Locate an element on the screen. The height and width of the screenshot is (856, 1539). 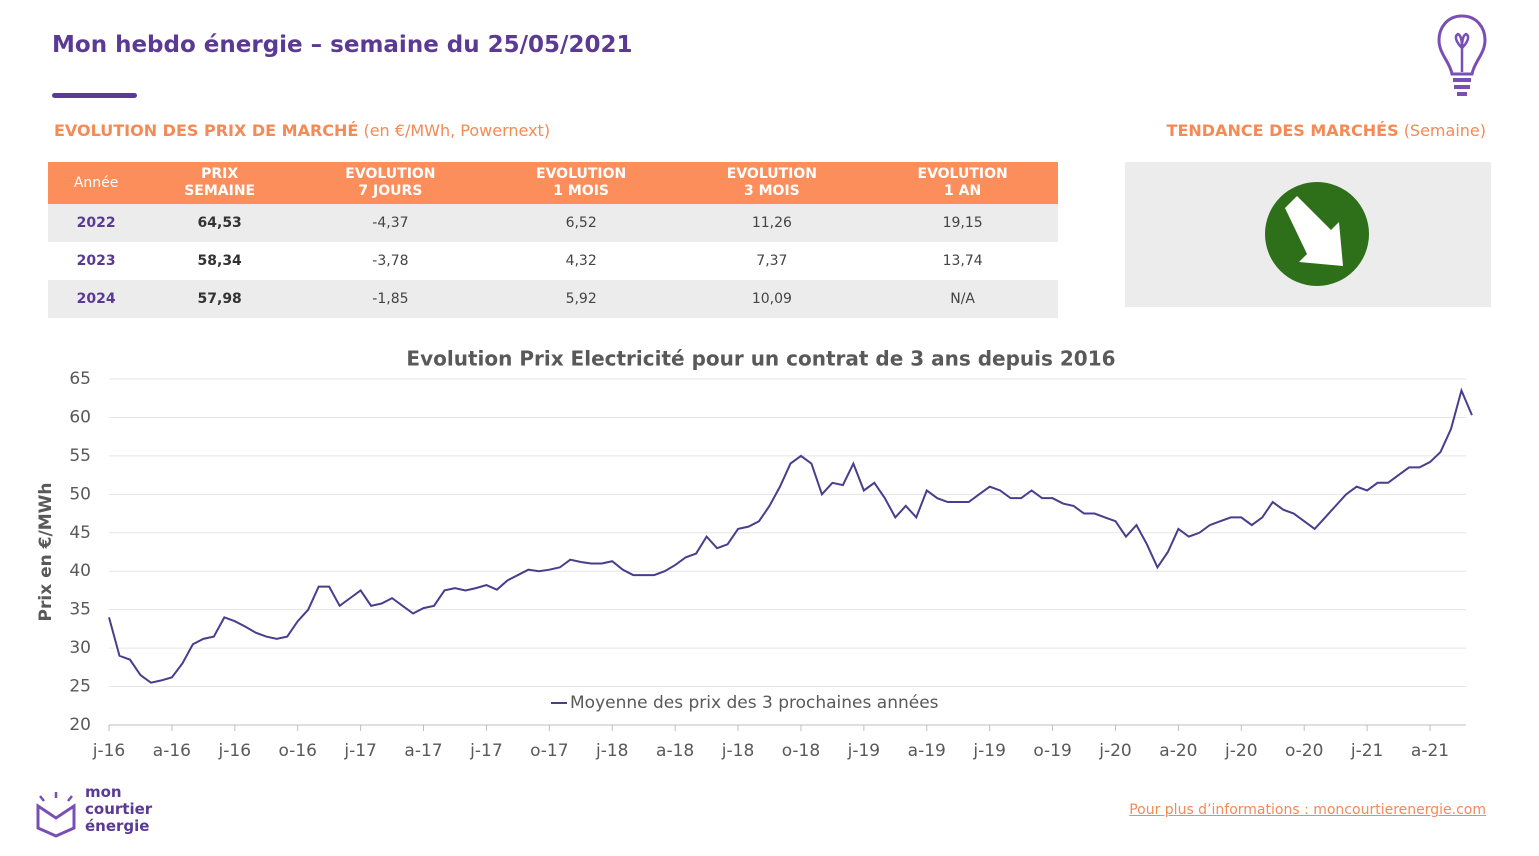
column-header: Année is located at coordinates (96, 183).